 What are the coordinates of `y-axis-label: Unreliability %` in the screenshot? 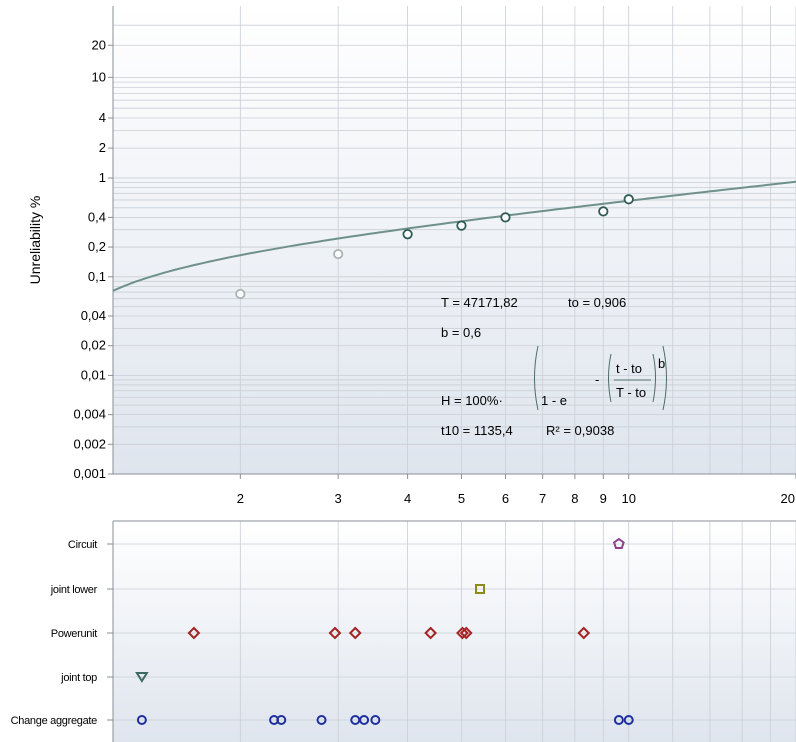 It's located at (35, 240).